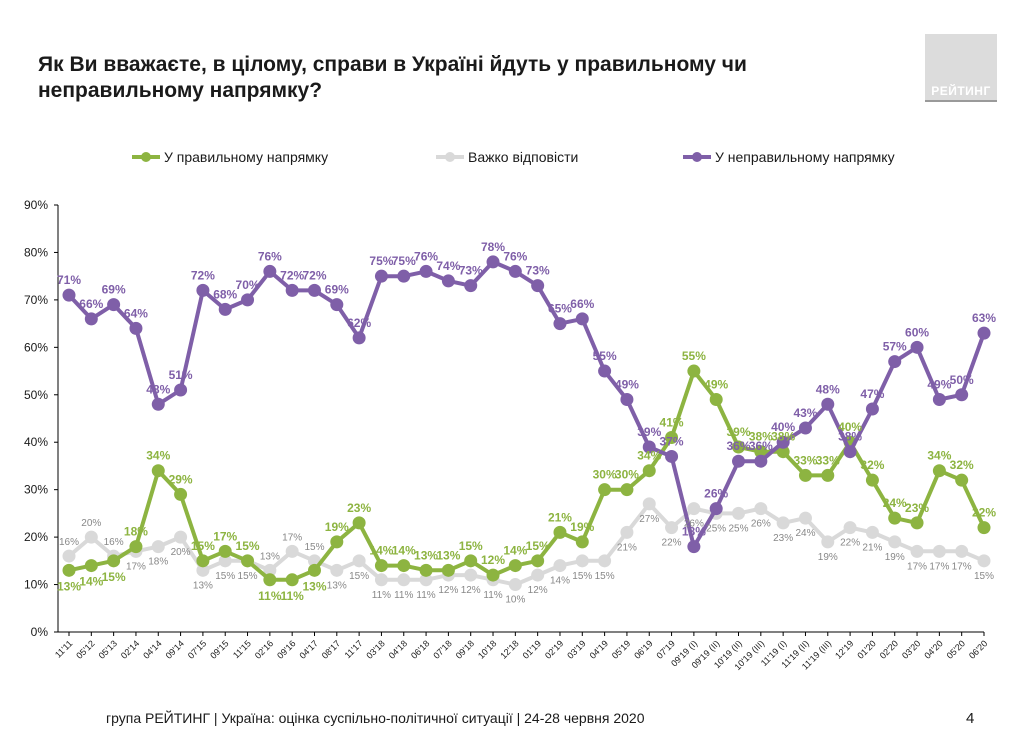 The height and width of the screenshot is (732, 1024). What do you see at coordinates (248, 285) in the screenshot?
I see `series-2-data-label: 70%` at bounding box center [248, 285].